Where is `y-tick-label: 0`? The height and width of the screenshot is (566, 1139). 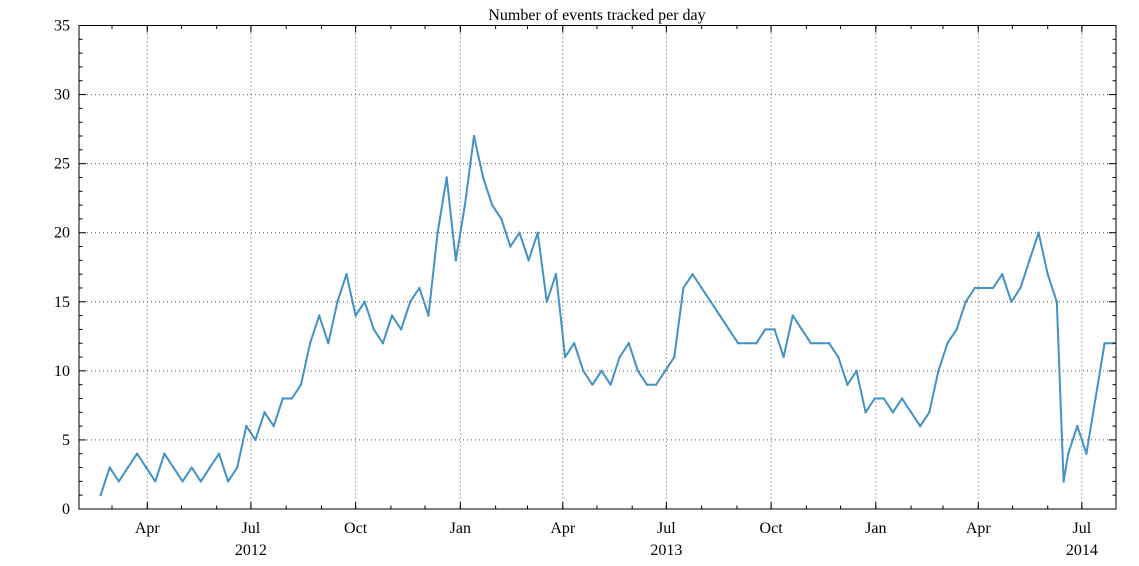
y-tick-label: 0 is located at coordinates (66, 509).